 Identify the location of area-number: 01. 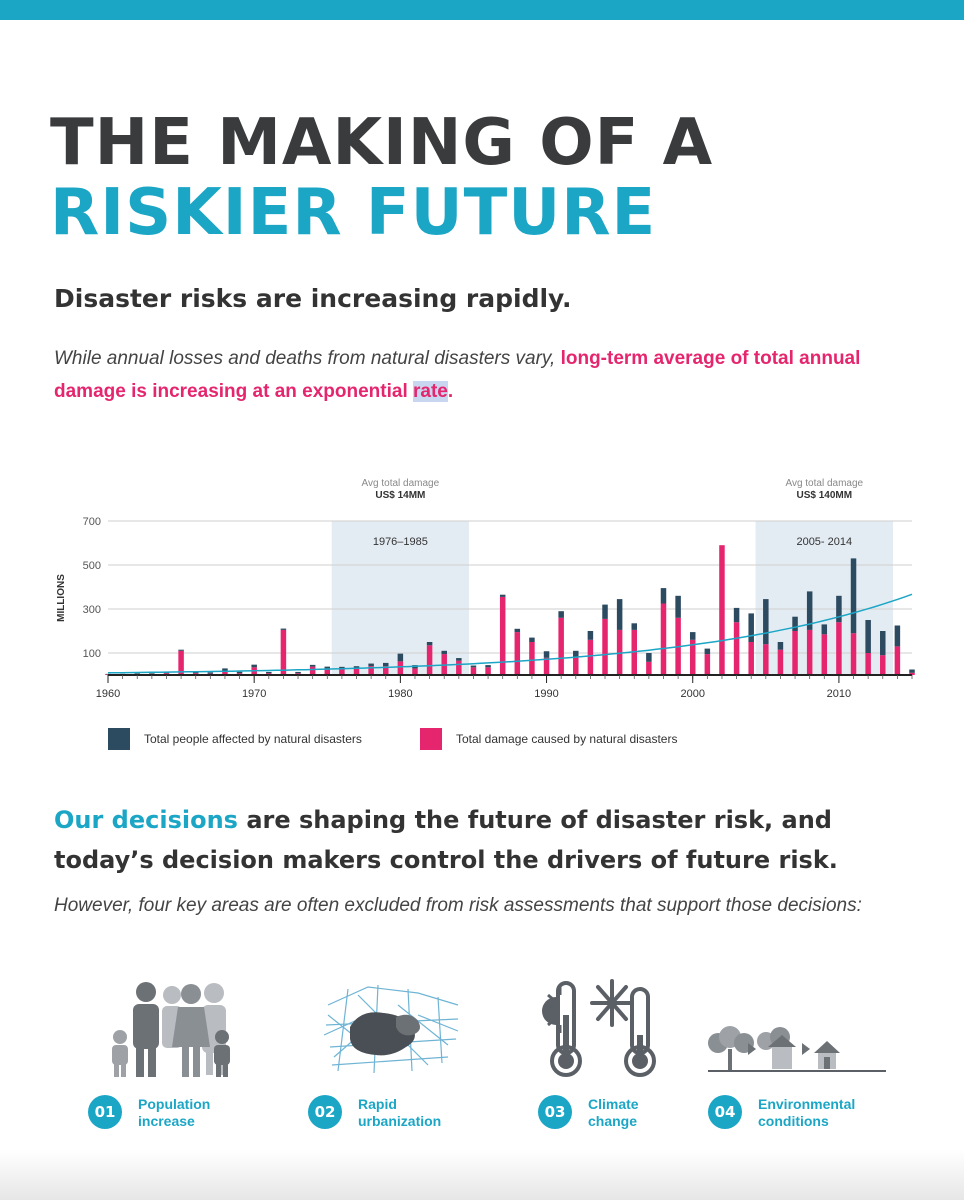
(105, 1112).